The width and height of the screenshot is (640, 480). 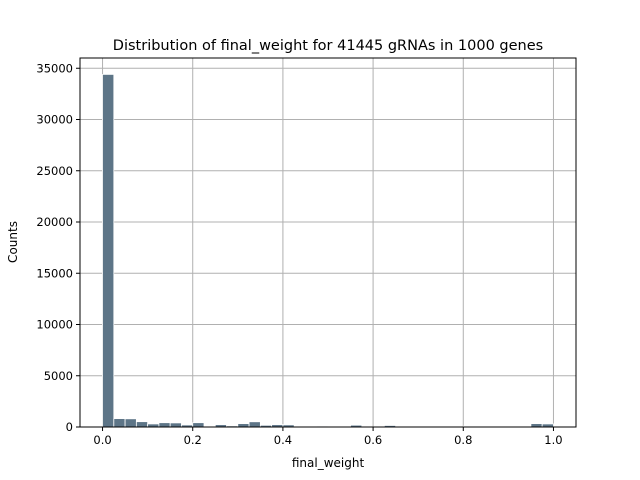 What do you see at coordinates (58, 376) in the screenshot?
I see `y-tick-label: 5000` at bounding box center [58, 376].